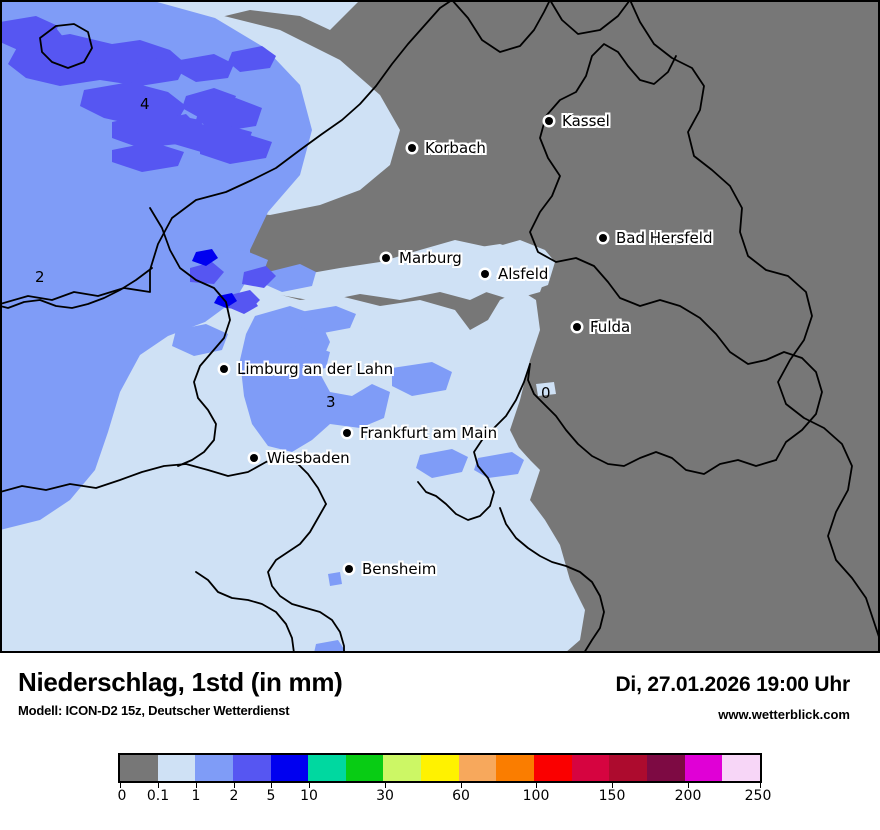 This screenshot has width=880, height=830. Describe the element at coordinates (180, 682) in the screenshot. I see `page-title: Niederschlag, 1std (in mm)` at that location.